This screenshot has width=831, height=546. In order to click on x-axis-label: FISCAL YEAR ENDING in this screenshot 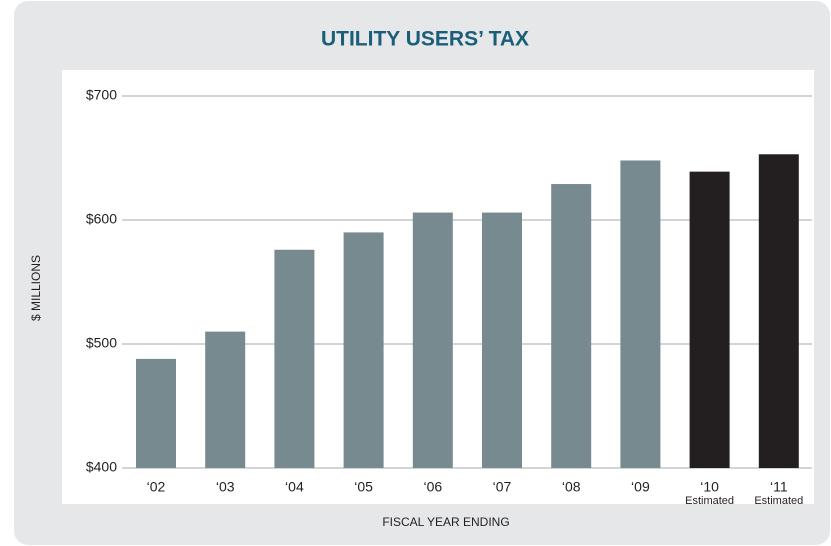, I will do `click(445, 522)`.